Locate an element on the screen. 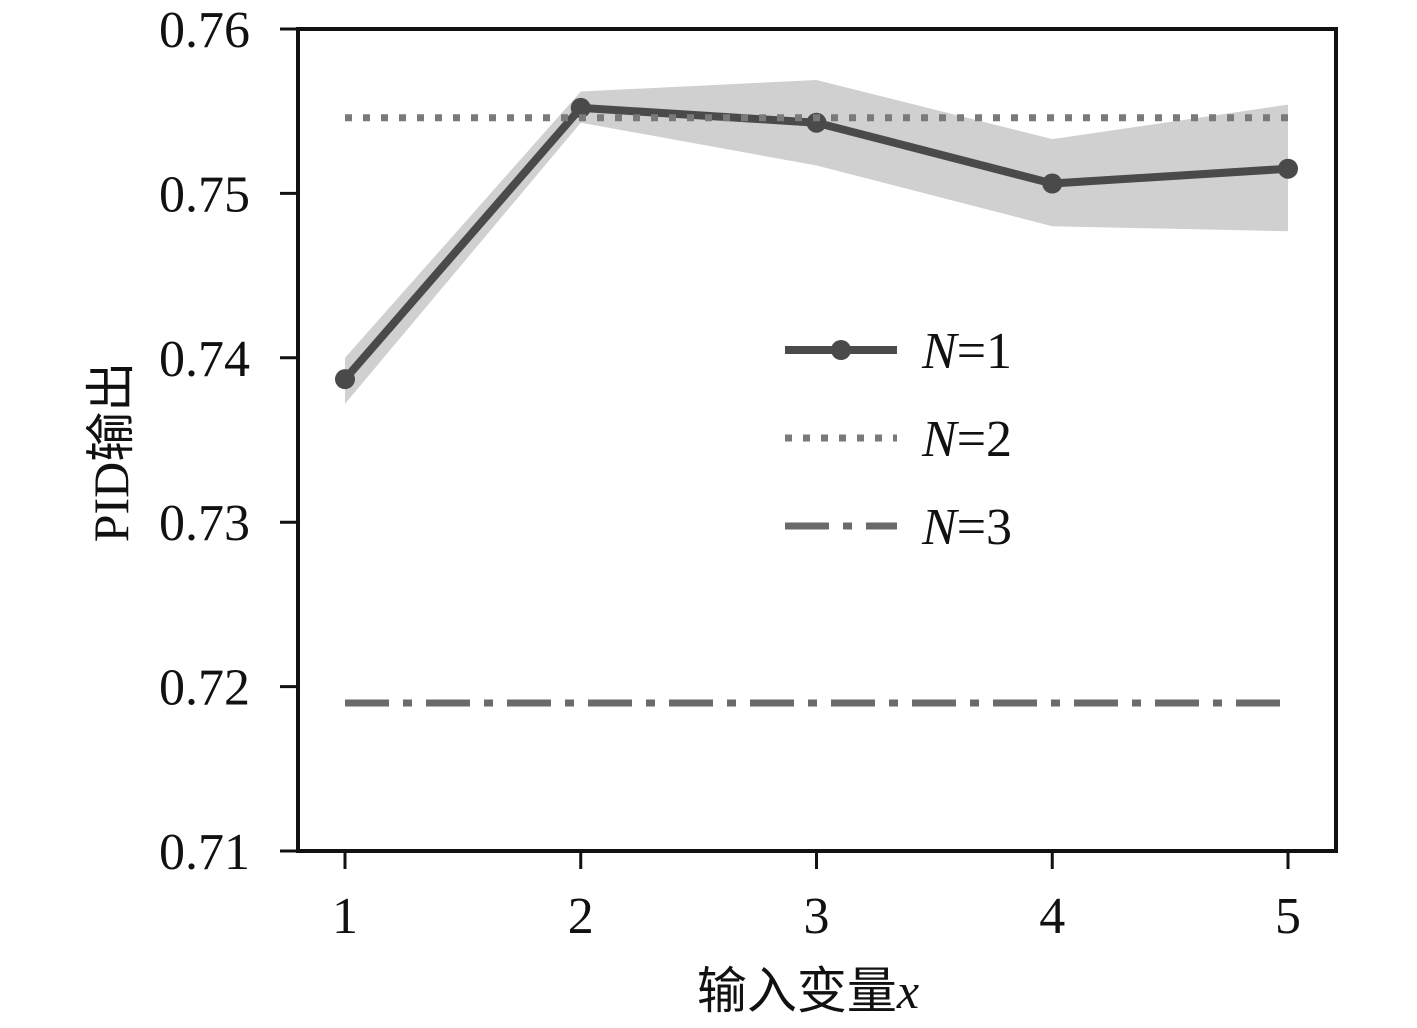 Image resolution: width=1417 pixels, height=1028 pixels. y-axis: 0.71 0.72 0.73 0.74 0.75 0.76 is located at coordinates (228, 441).